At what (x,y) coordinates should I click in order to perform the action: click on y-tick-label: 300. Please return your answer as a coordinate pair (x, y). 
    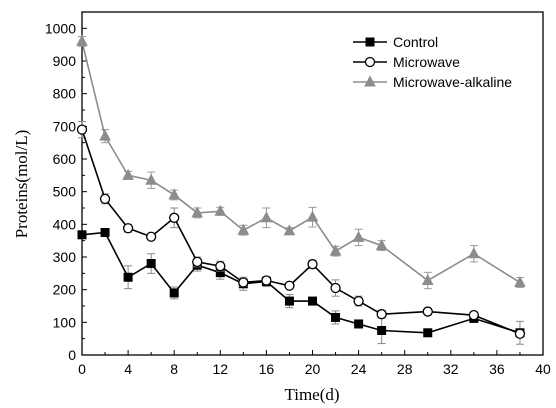
    Looking at the image, I should click on (65, 257).